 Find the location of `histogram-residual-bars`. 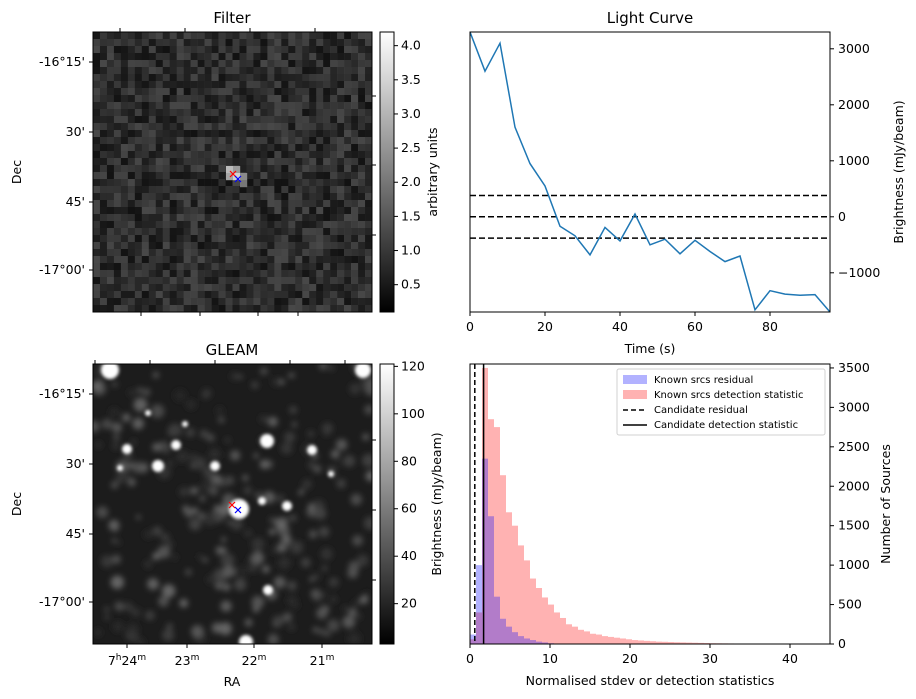

histogram-residual-bars is located at coordinates (512, 551).